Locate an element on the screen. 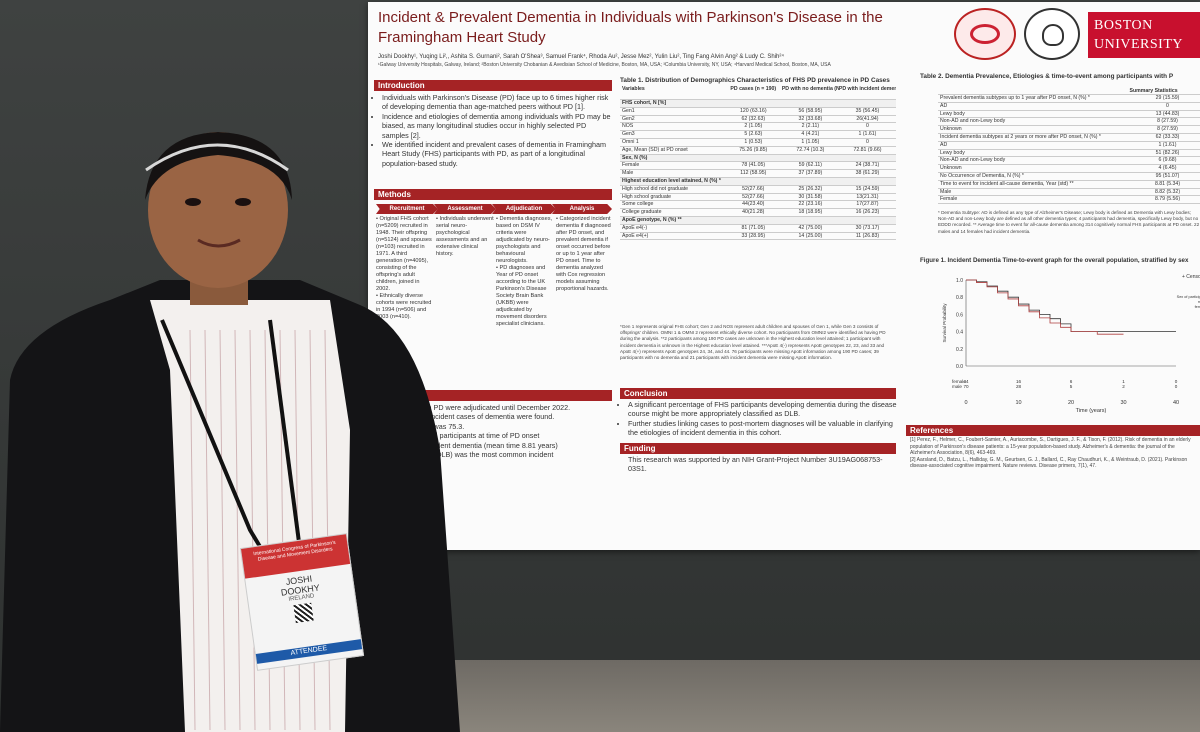 This screenshot has height=732, width=1200. table2-row: Unknown 8 (27.59) is located at coordinates (1069, 130).